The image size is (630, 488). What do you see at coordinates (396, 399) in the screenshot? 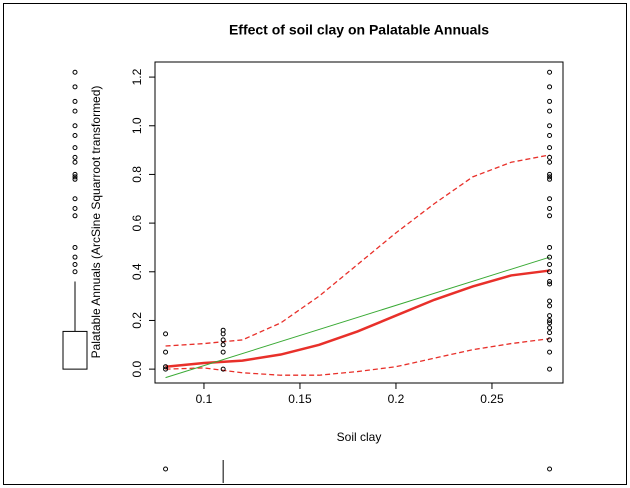
I see `x-tick-label: 0.2` at bounding box center [396, 399].